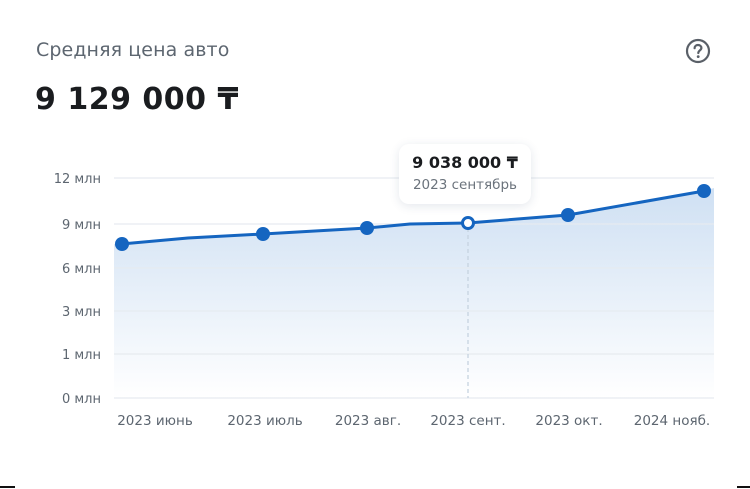 This screenshot has height=489, width=750. Describe the element at coordinates (743, 487) in the screenshot. I see `corner-mark-right` at that location.